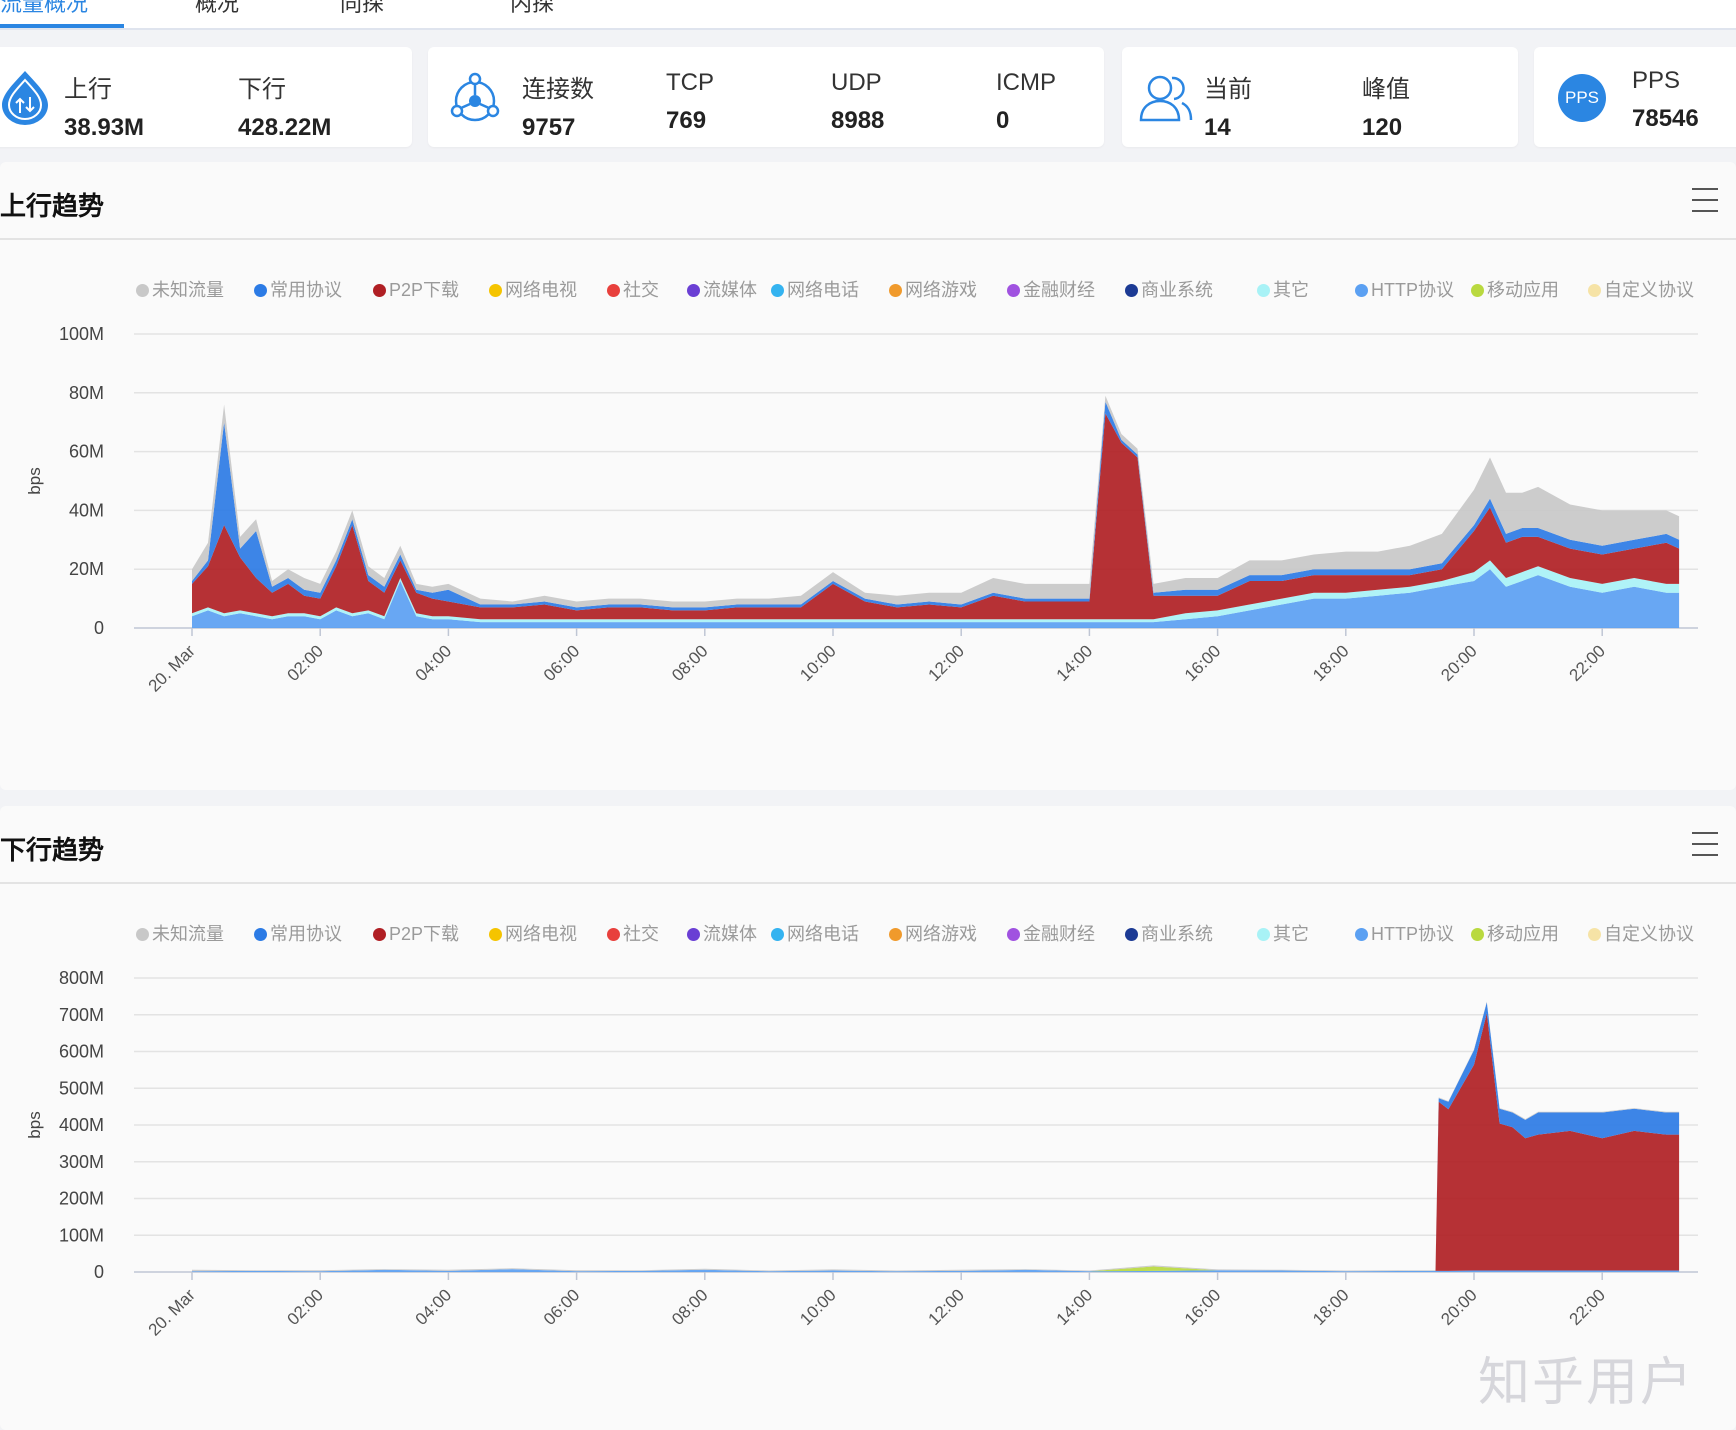  I want to click on legend-label: HTTP协议, so click(1412, 934).